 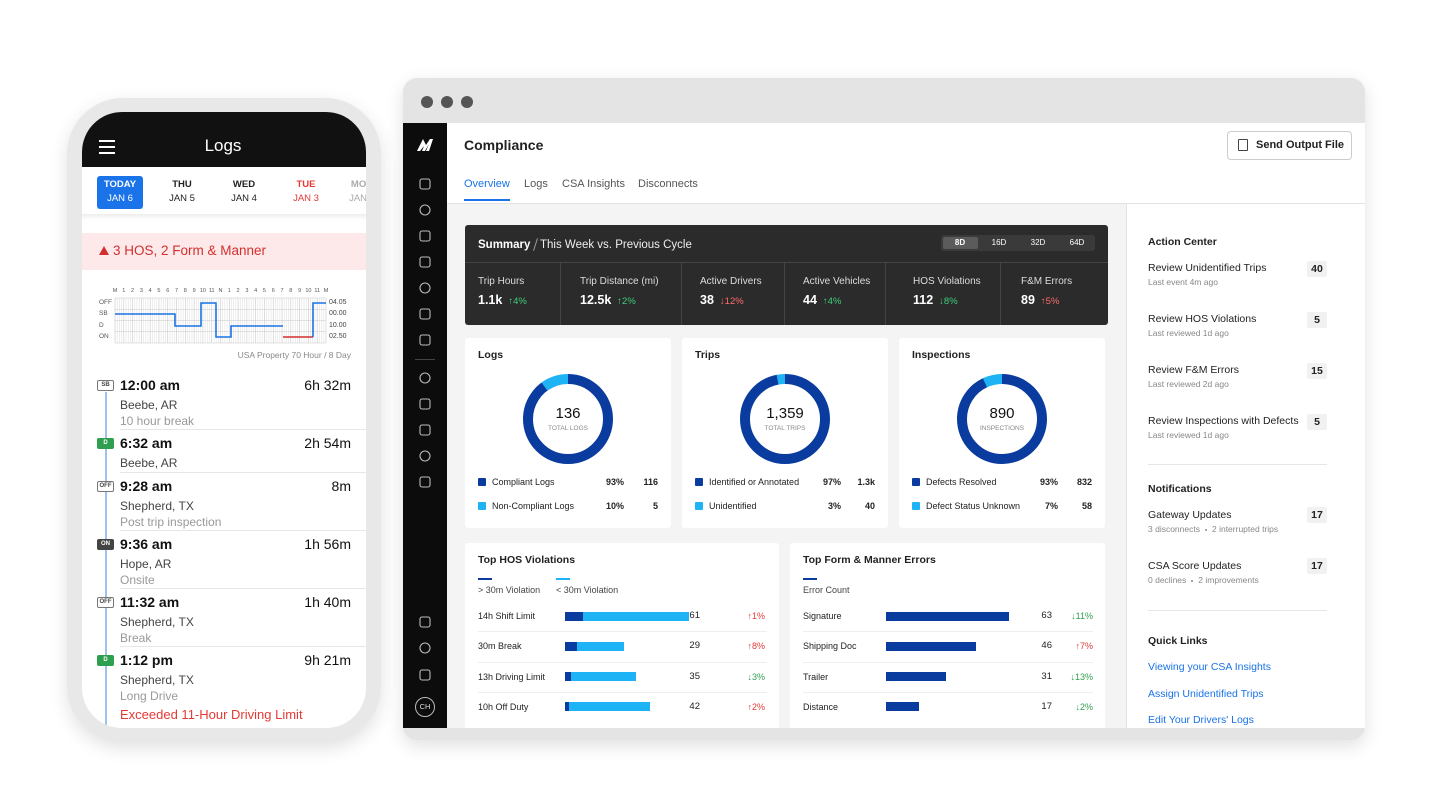 What do you see at coordinates (614, 506) in the screenshot?
I see `legend-percent: 10%` at bounding box center [614, 506].